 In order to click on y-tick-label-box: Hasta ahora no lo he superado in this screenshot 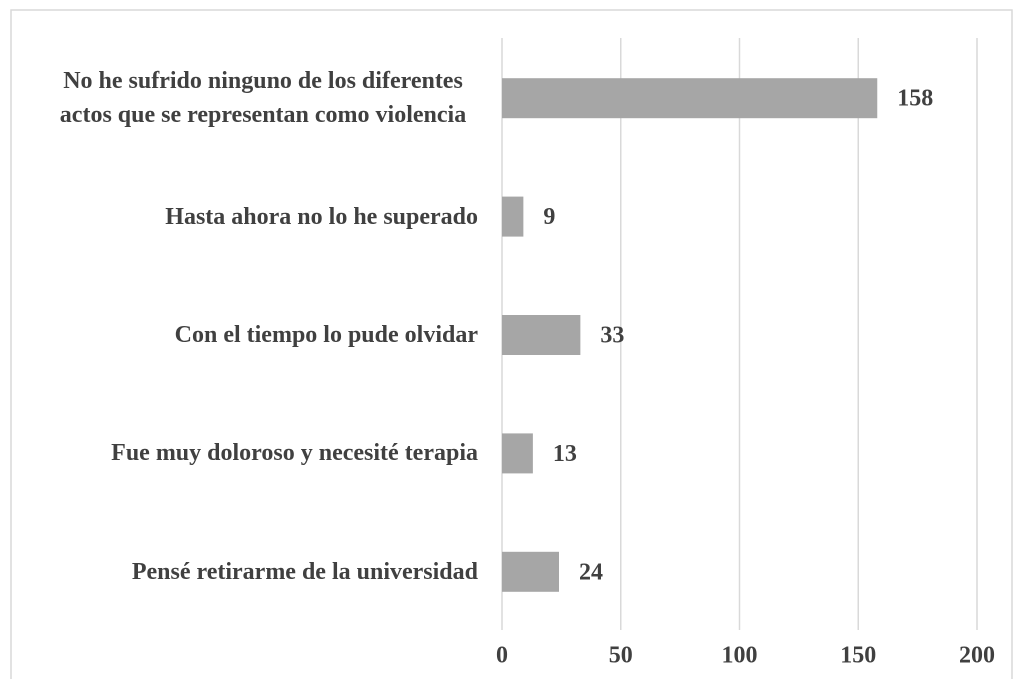, I will do `click(239, 217)`.